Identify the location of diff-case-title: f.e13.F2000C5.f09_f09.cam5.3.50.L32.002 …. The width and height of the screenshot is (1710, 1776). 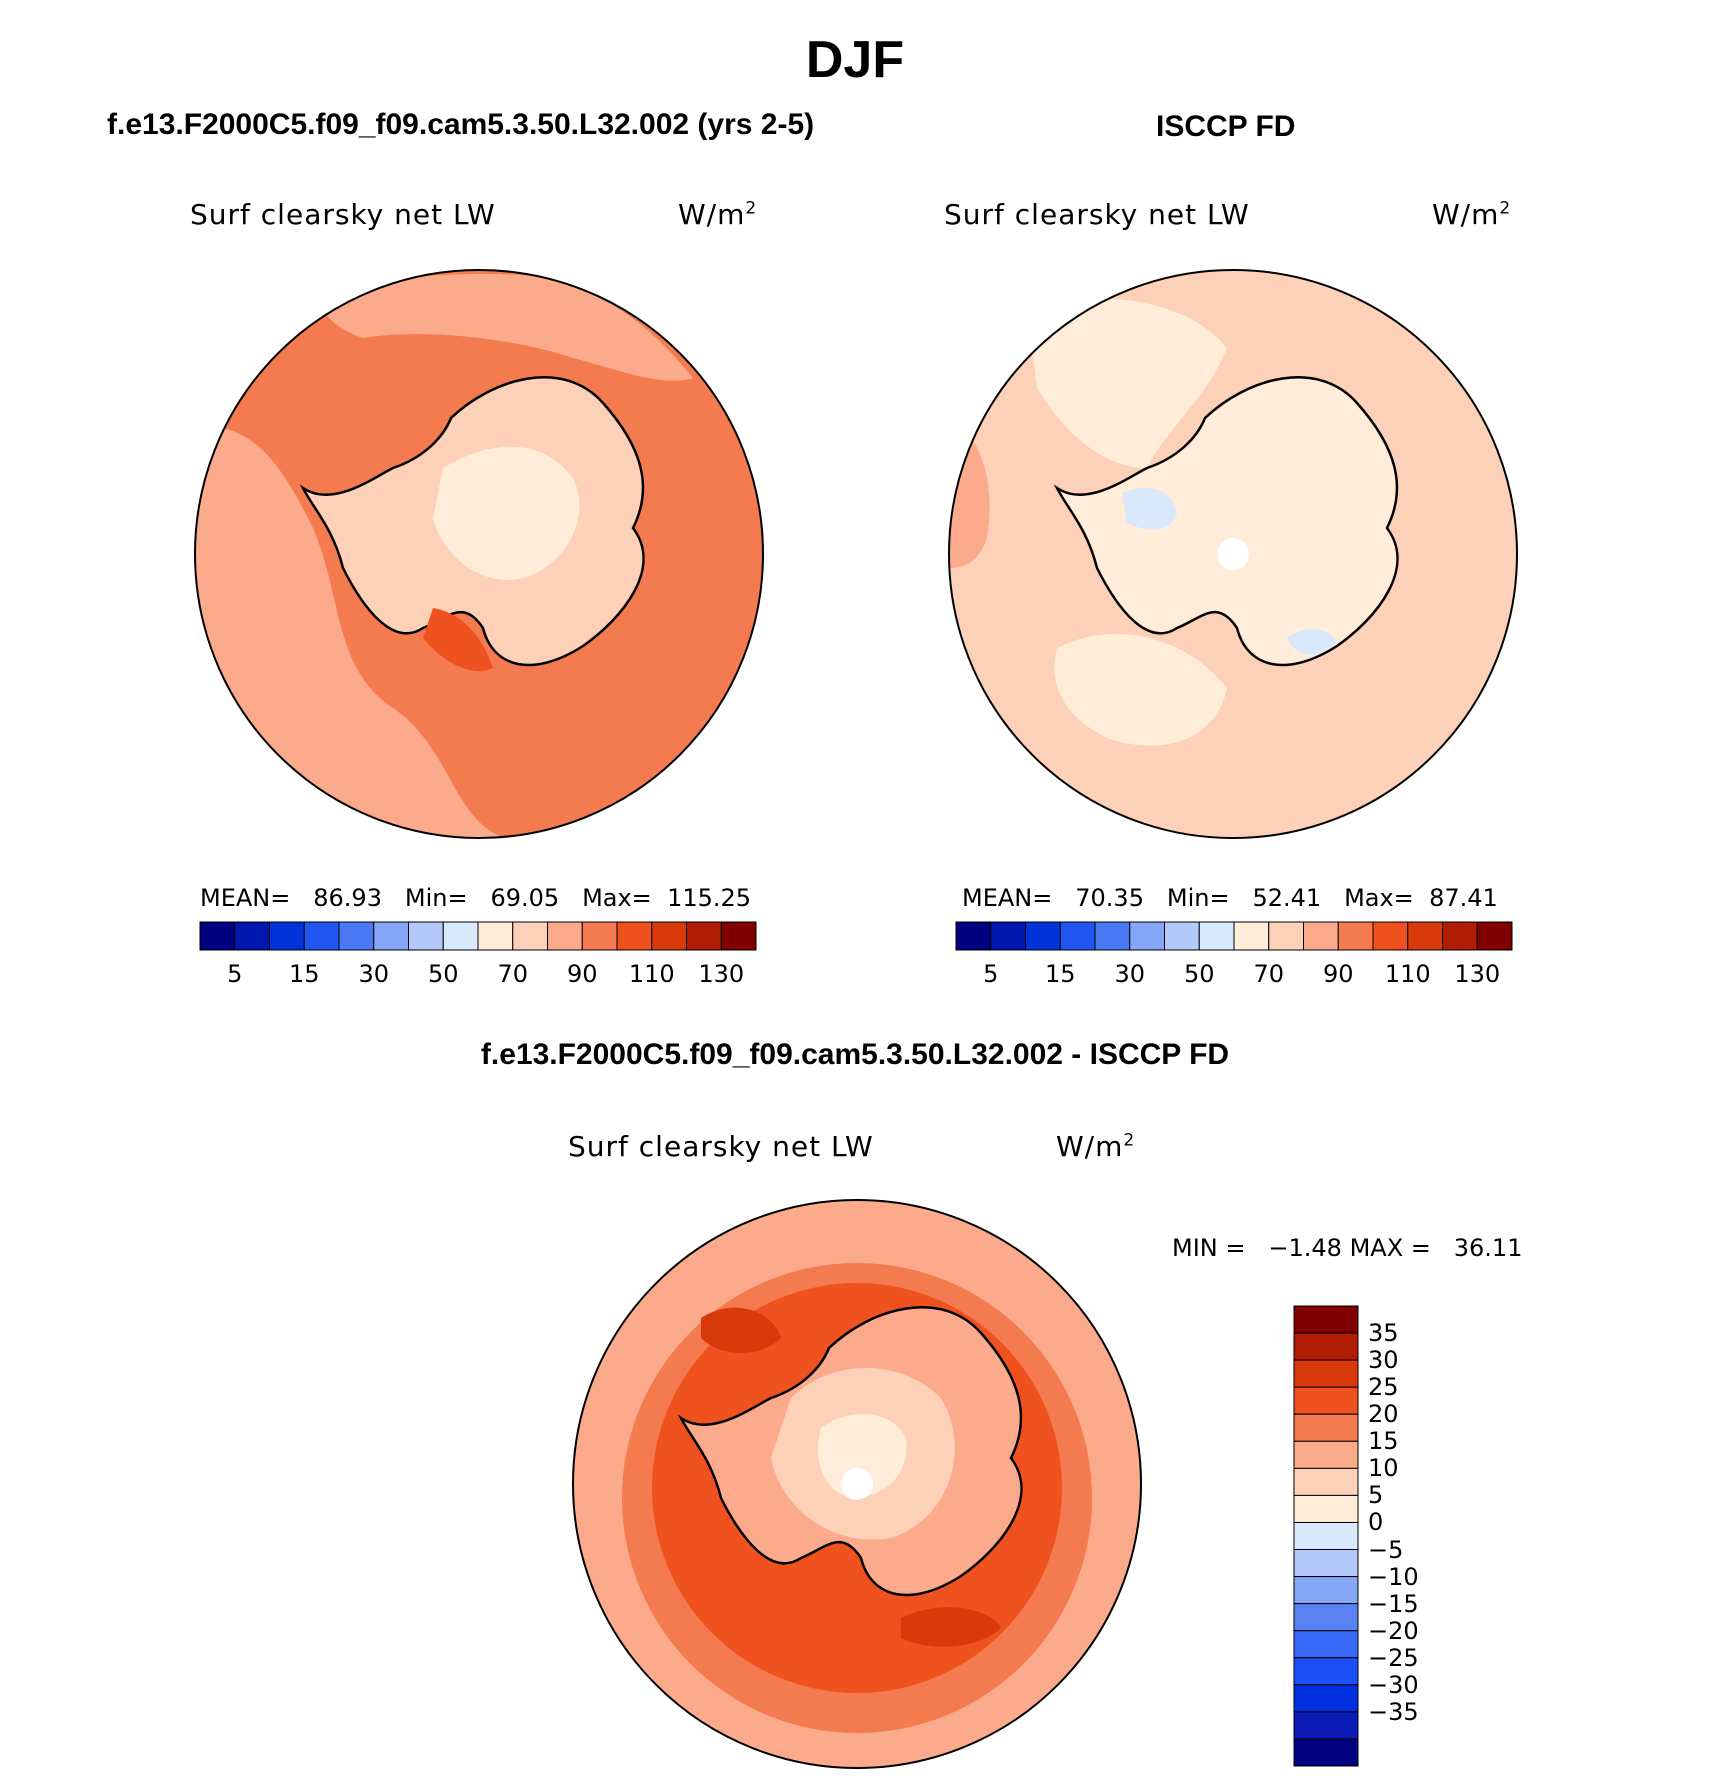
(855, 1054).